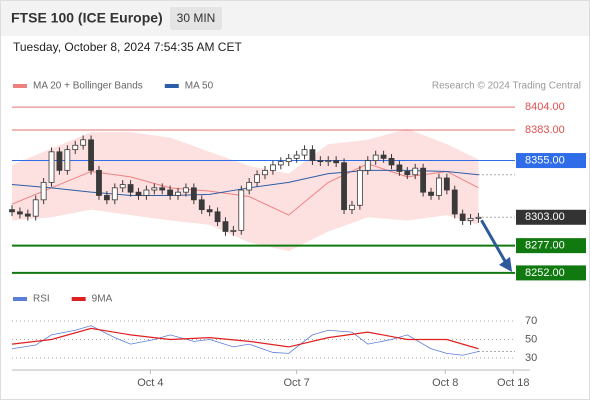  Describe the element at coordinates (531, 321) in the screenshot. I see `rsi-tick-label: 70` at that location.